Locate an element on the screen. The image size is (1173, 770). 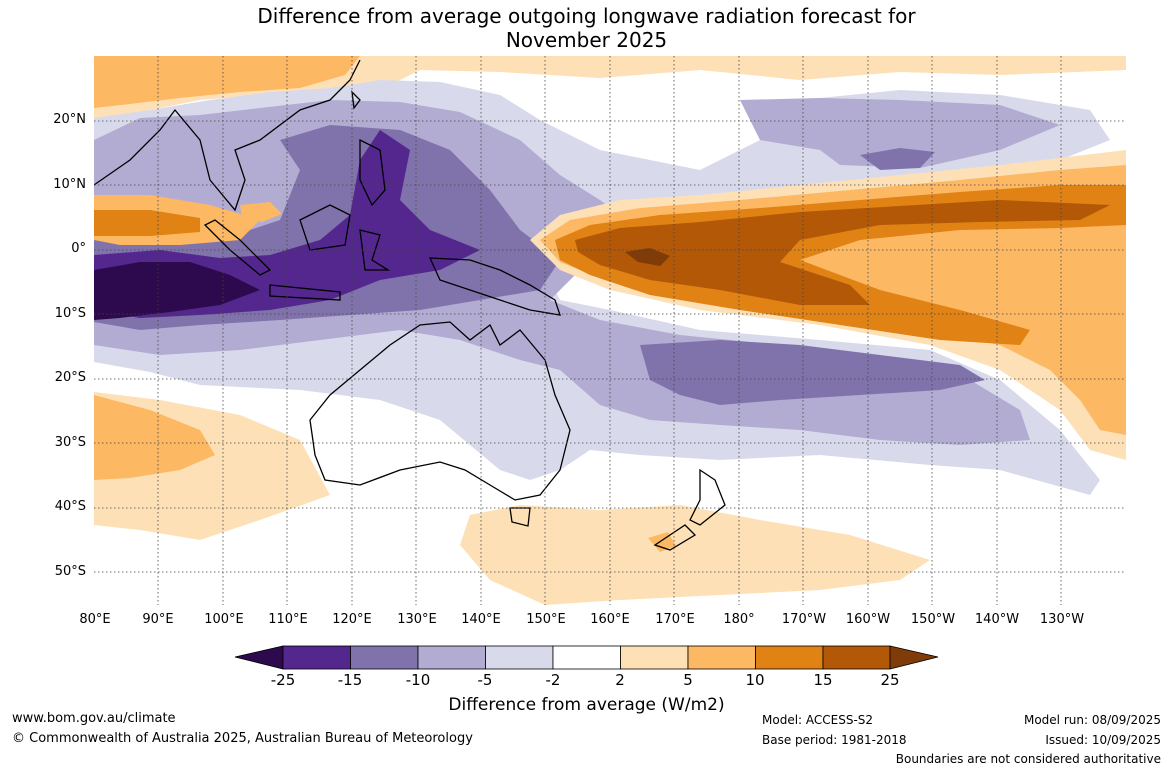
model-run-date: Model run: 08/09/2025 is located at coordinates (1092, 720).